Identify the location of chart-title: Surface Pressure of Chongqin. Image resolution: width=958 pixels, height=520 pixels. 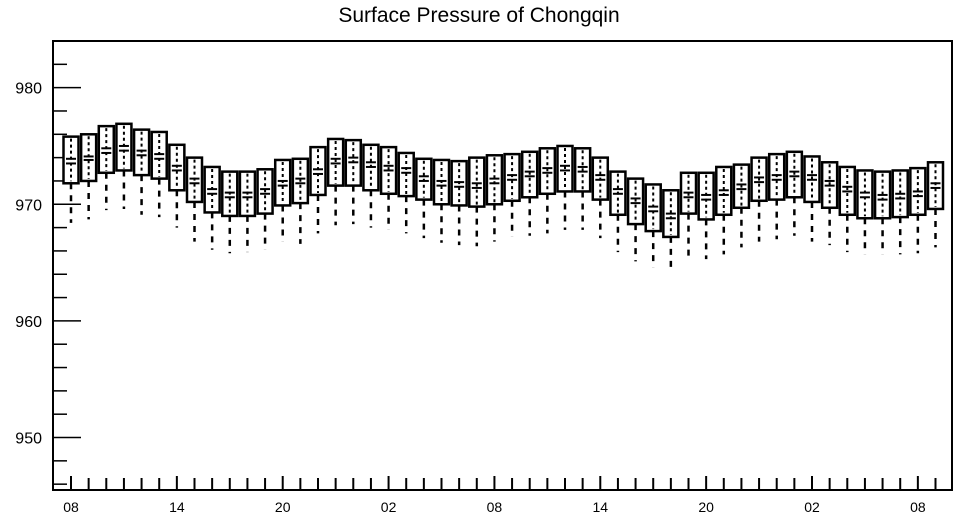
(479, 15).